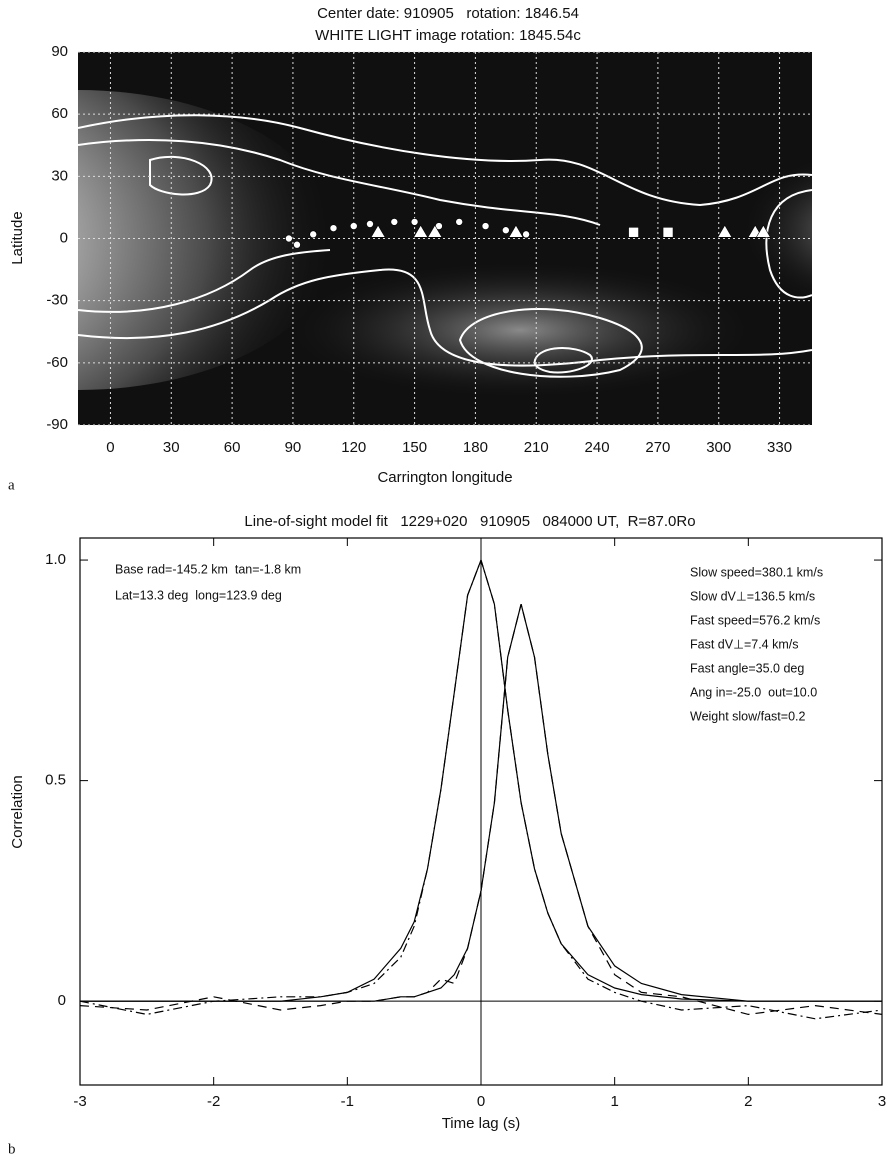  What do you see at coordinates (756, 572) in the screenshot?
I see `annotation: Slow speed=380.1 km/s` at bounding box center [756, 572].